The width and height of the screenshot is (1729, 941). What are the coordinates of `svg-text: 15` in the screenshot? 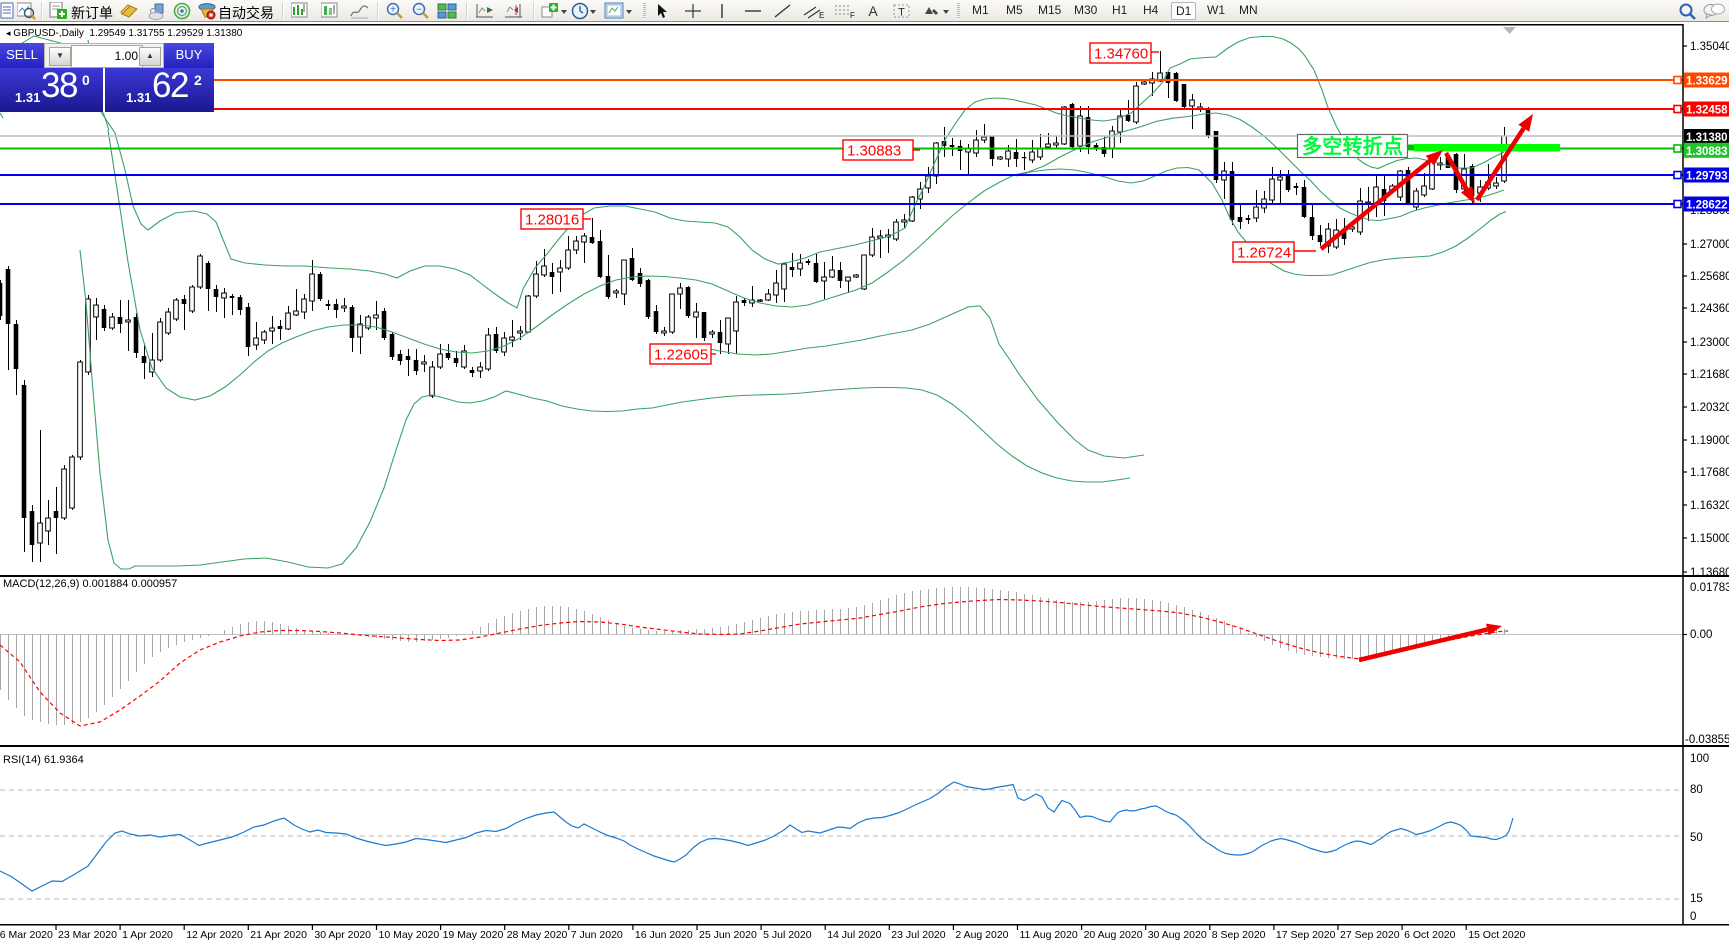 It's located at (1696, 899).